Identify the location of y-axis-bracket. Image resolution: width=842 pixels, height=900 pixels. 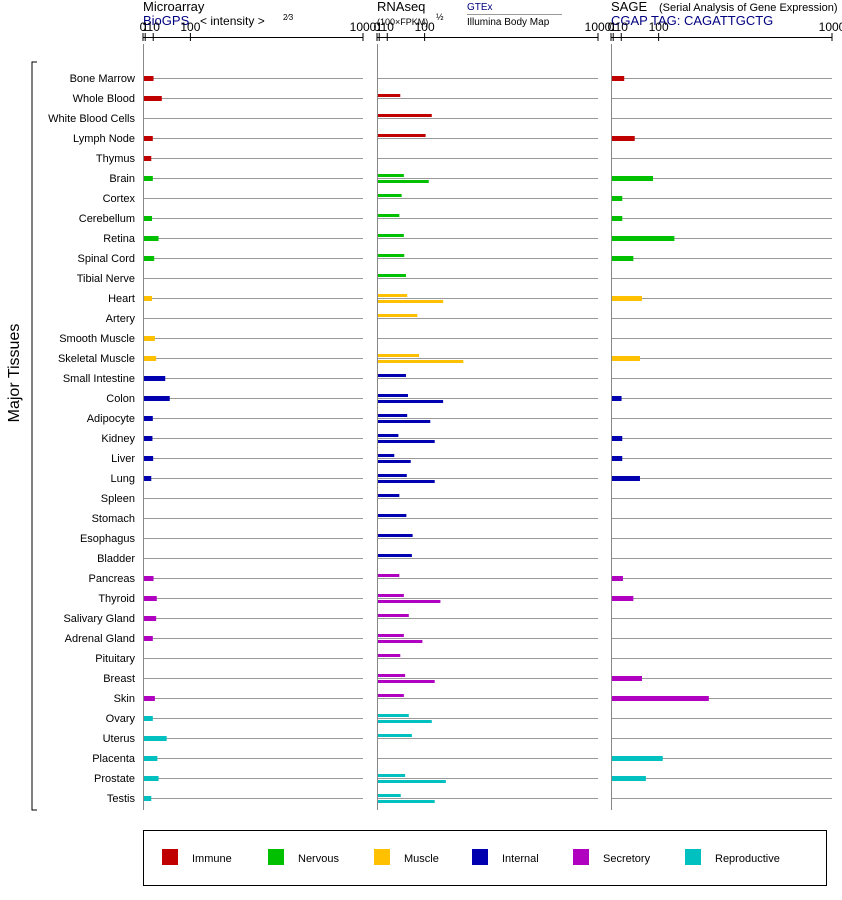
(34, 436).